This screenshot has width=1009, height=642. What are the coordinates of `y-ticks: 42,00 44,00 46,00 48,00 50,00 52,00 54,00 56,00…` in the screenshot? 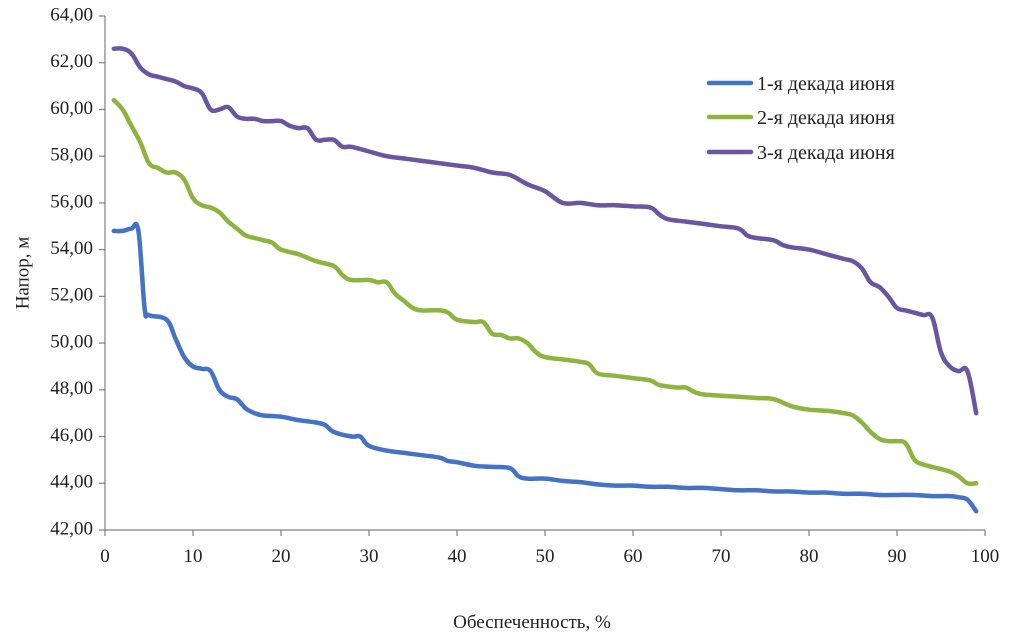 It's located at (77, 271).